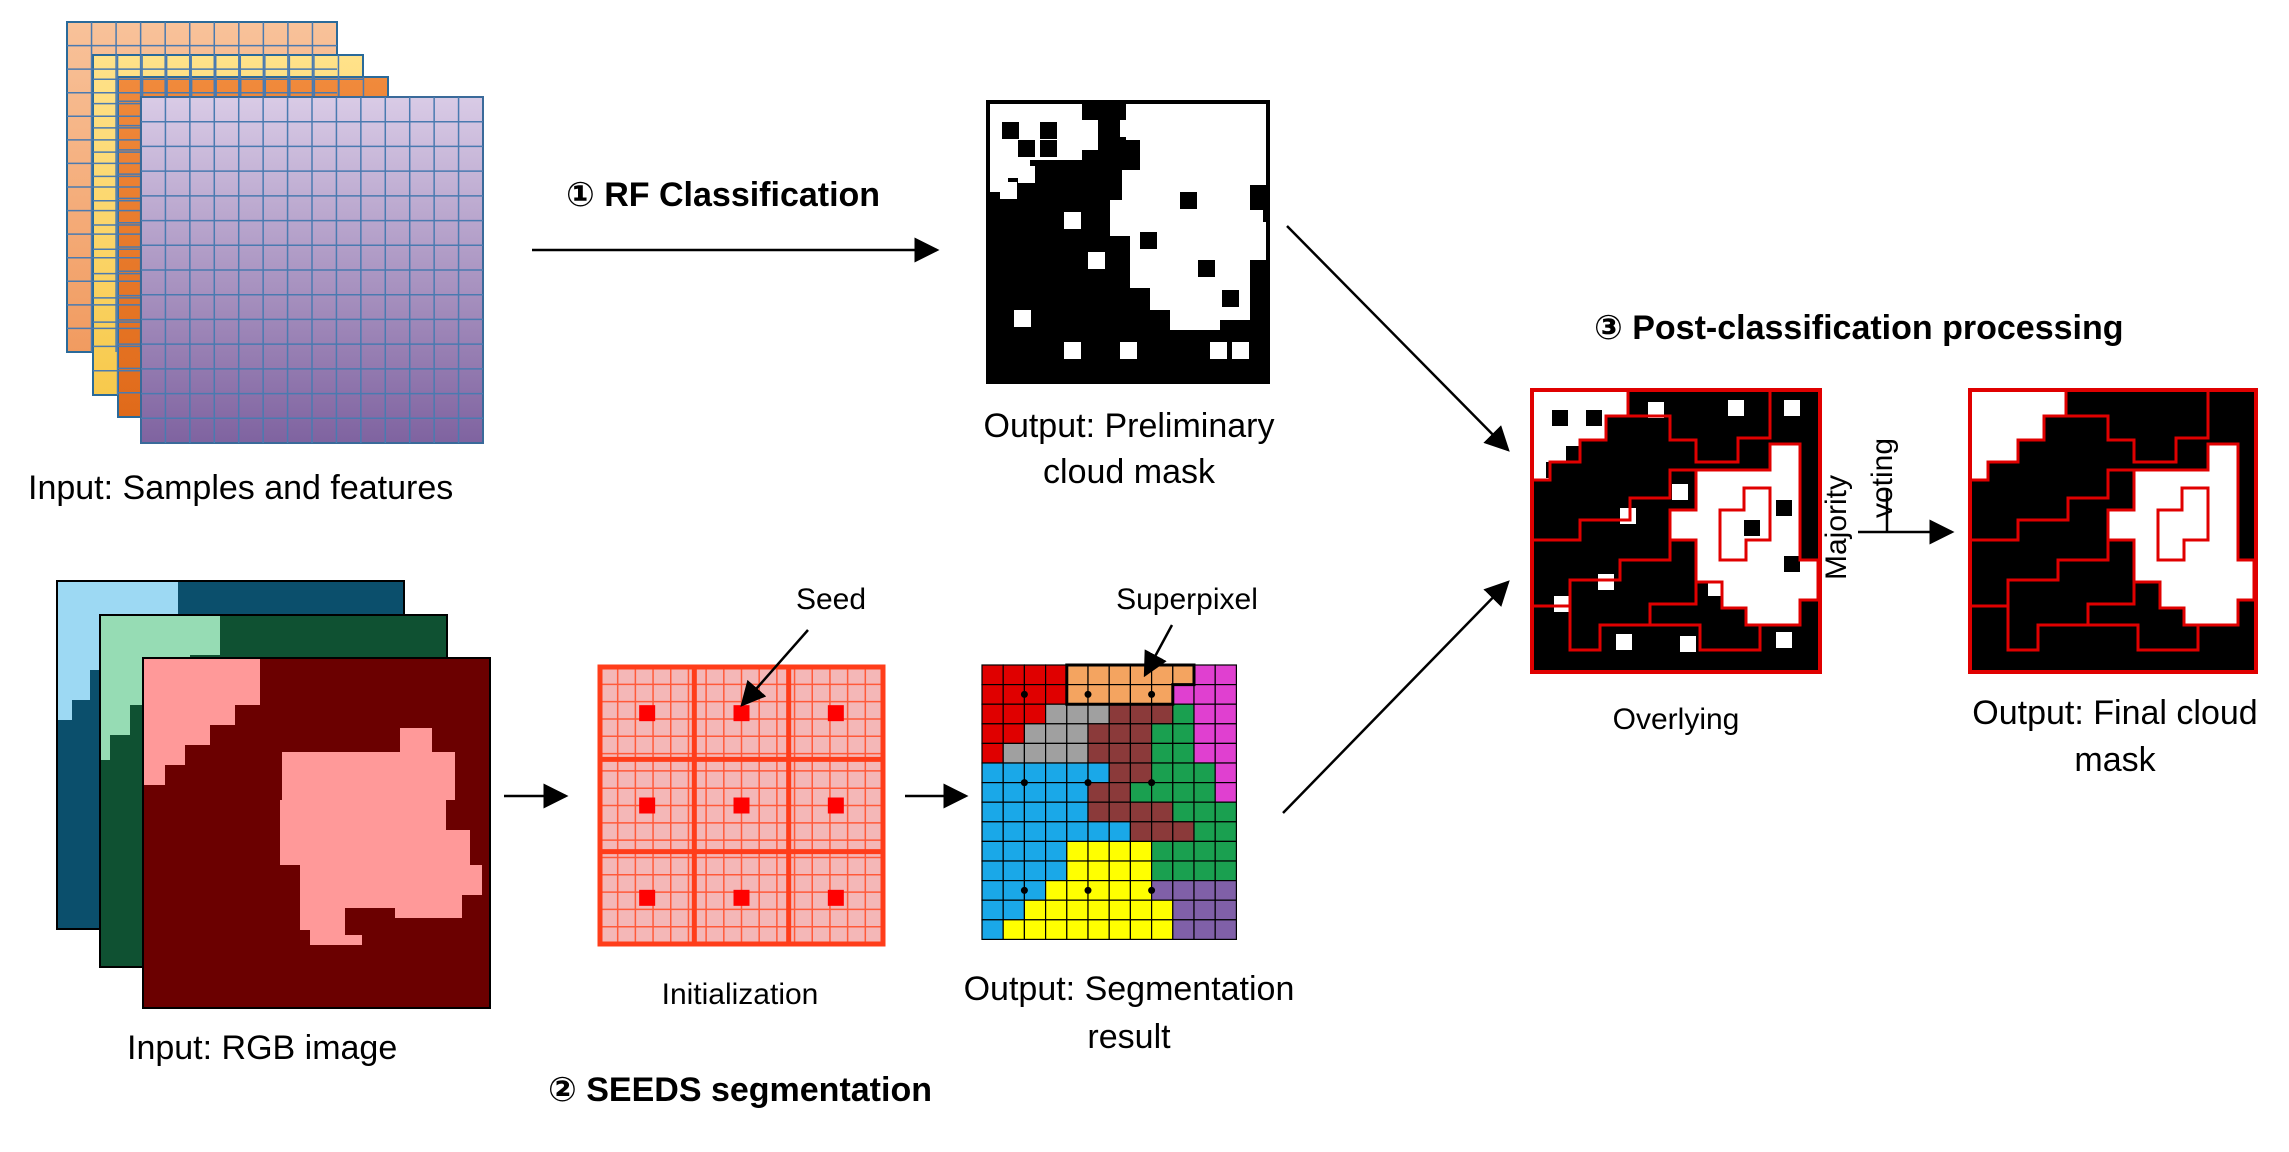  What do you see at coordinates (1129, 426) in the screenshot?
I see `preliminary-mask-label-line1: Output: Preliminary` at bounding box center [1129, 426].